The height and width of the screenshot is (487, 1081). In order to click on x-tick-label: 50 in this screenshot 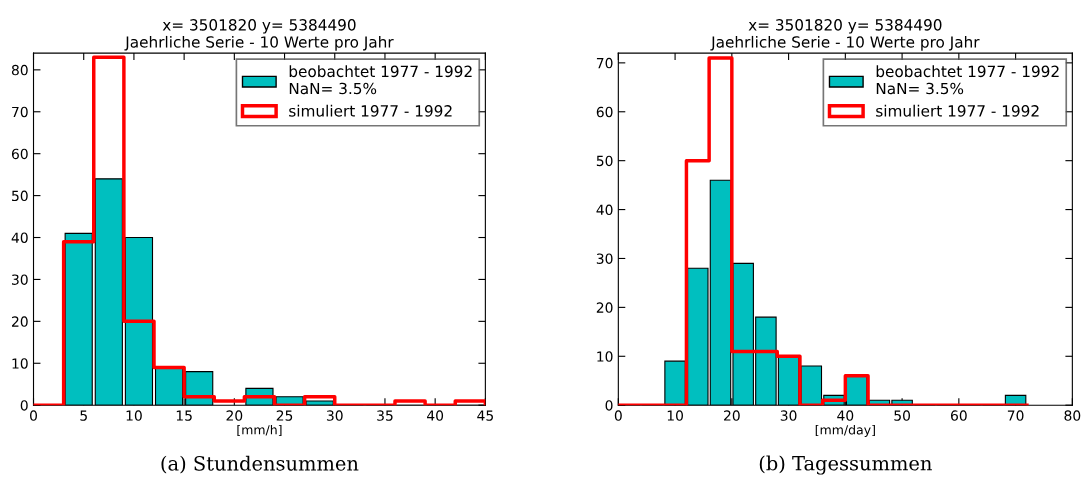, I will do `click(902, 415)`.